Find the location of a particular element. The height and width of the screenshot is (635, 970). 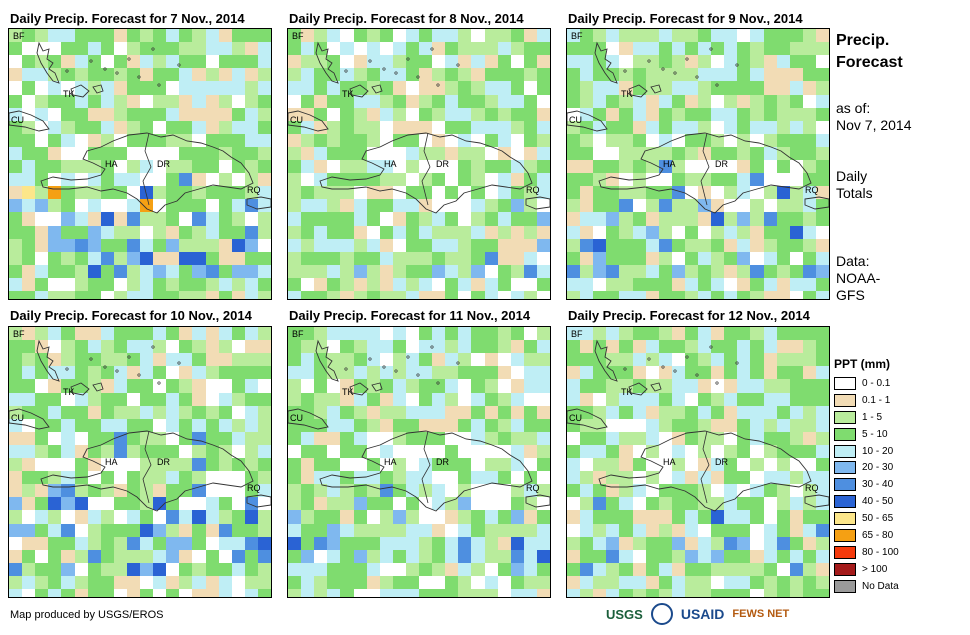

as-of-label: as of: is located at coordinates (853, 108).